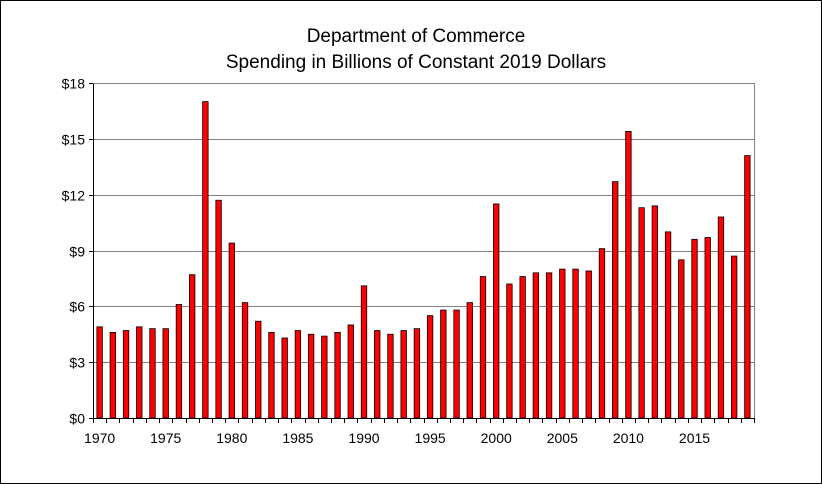 The width and height of the screenshot is (822, 484). I want to click on bar-2013, so click(668, 325).